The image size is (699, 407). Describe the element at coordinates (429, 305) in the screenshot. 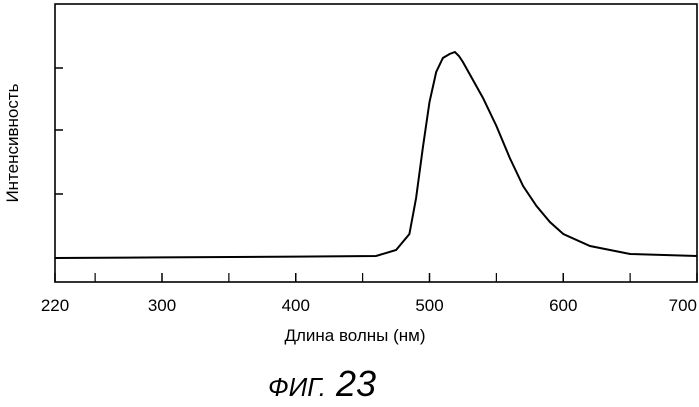

I see `x-tick-label: 500` at that location.